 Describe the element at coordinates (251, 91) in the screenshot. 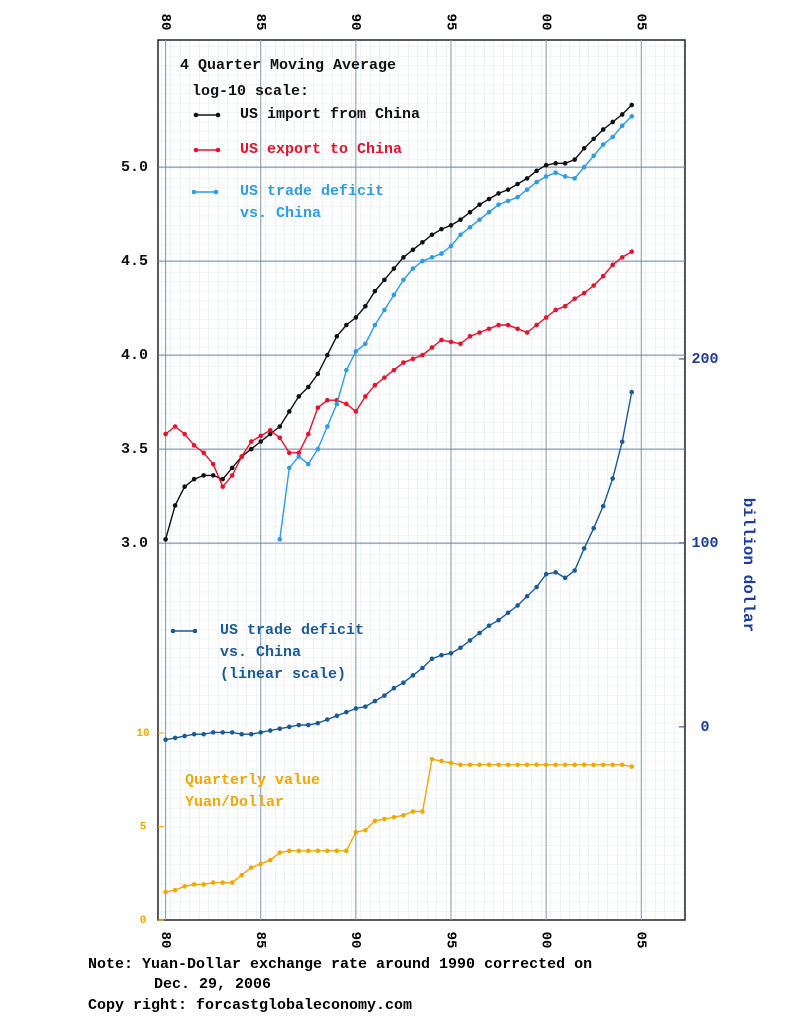

I see `legend-subtitle: log-10 scale:` at that location.